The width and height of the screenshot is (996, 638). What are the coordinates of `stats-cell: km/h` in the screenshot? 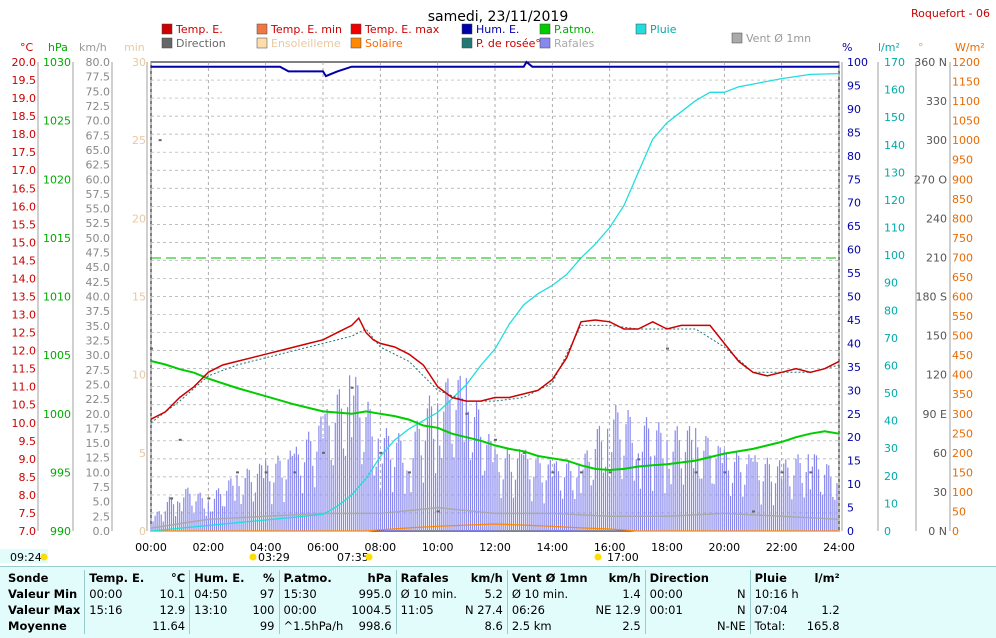 It's located at (624, 578).